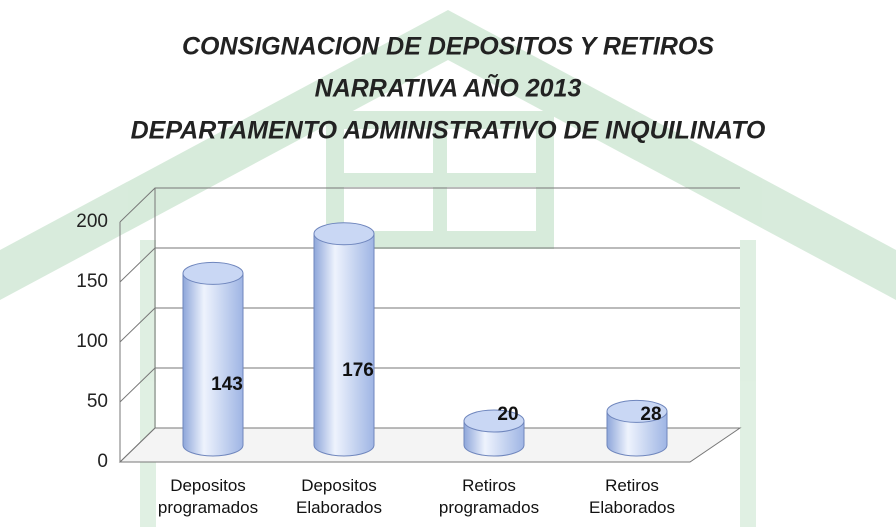 The image size is (896, 527). Describe the element at coordinates (102, 461) in the screenshot. I see `y-tick-label: 0` at that location.